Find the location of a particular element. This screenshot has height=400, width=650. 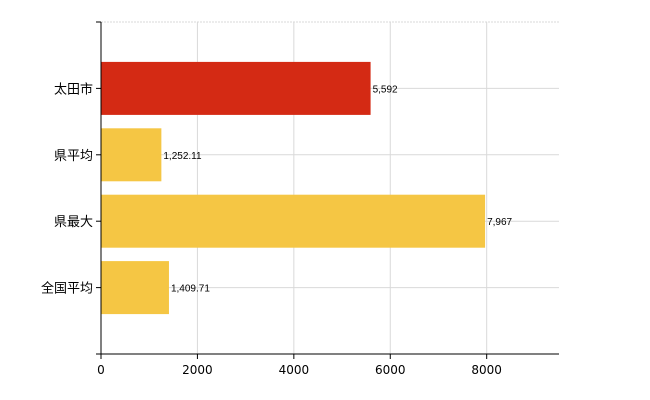

category-label: 県最大 is located at coordinates (73, 222).